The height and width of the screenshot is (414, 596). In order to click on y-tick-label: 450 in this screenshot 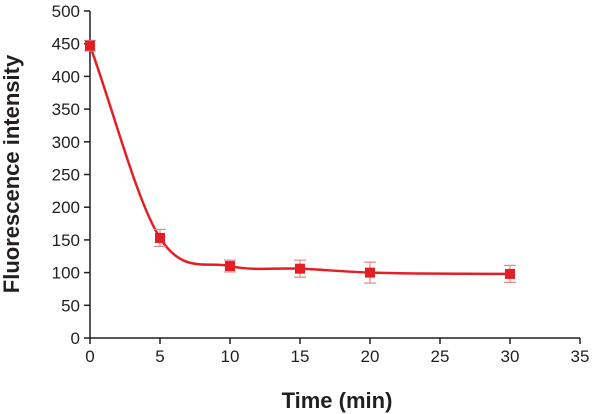, I will do `click(66, 44)`.